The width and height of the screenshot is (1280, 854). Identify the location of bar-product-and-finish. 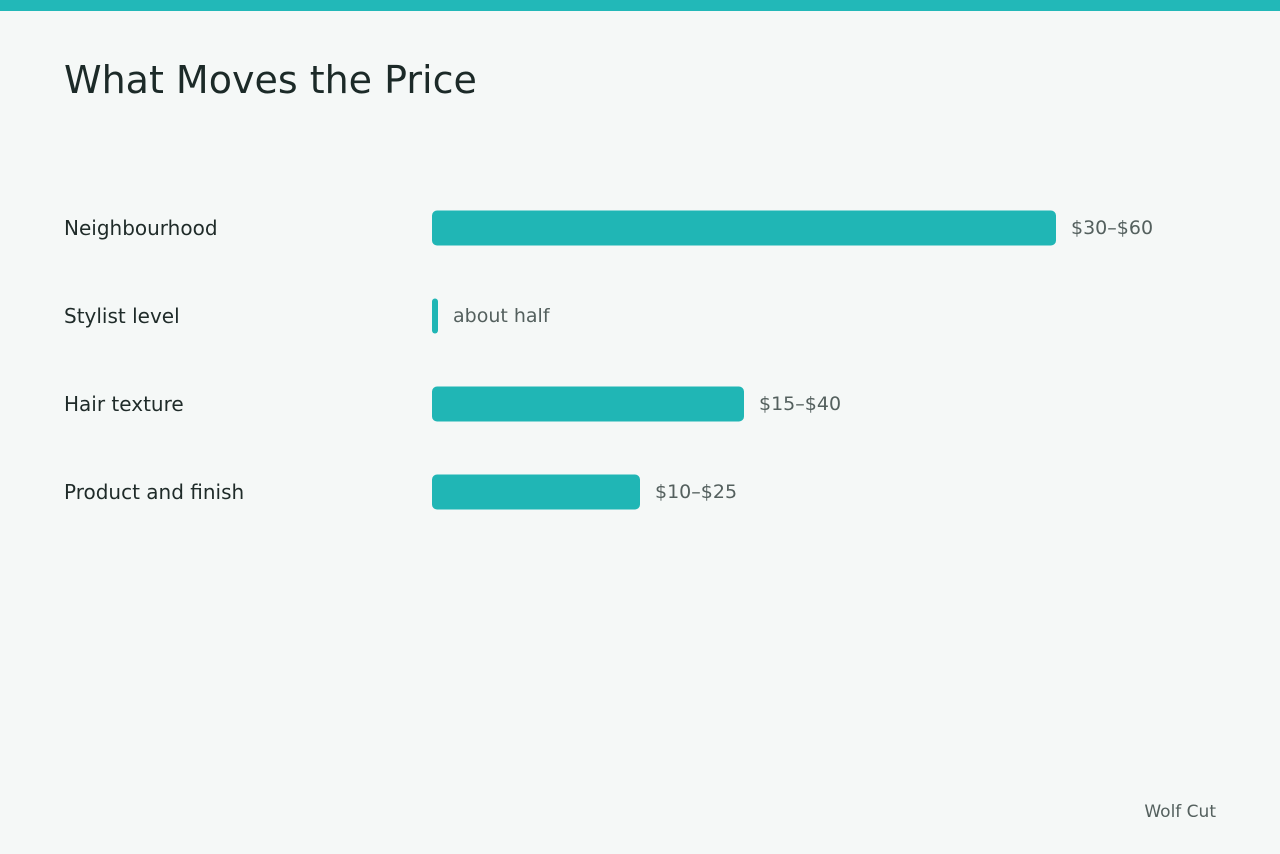
(536, 492).